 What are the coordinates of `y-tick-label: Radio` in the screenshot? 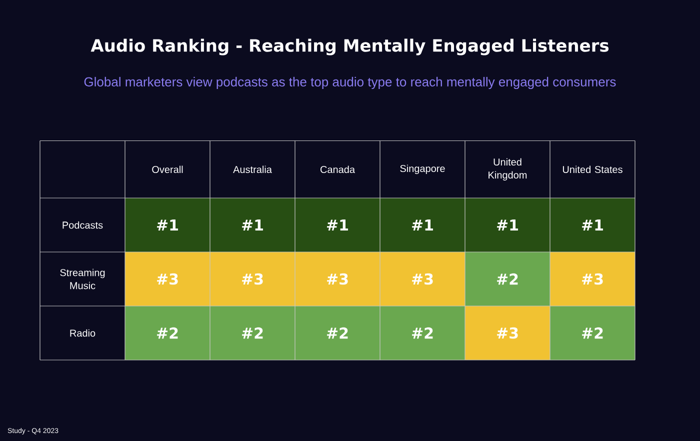 It's located at (83, 333).